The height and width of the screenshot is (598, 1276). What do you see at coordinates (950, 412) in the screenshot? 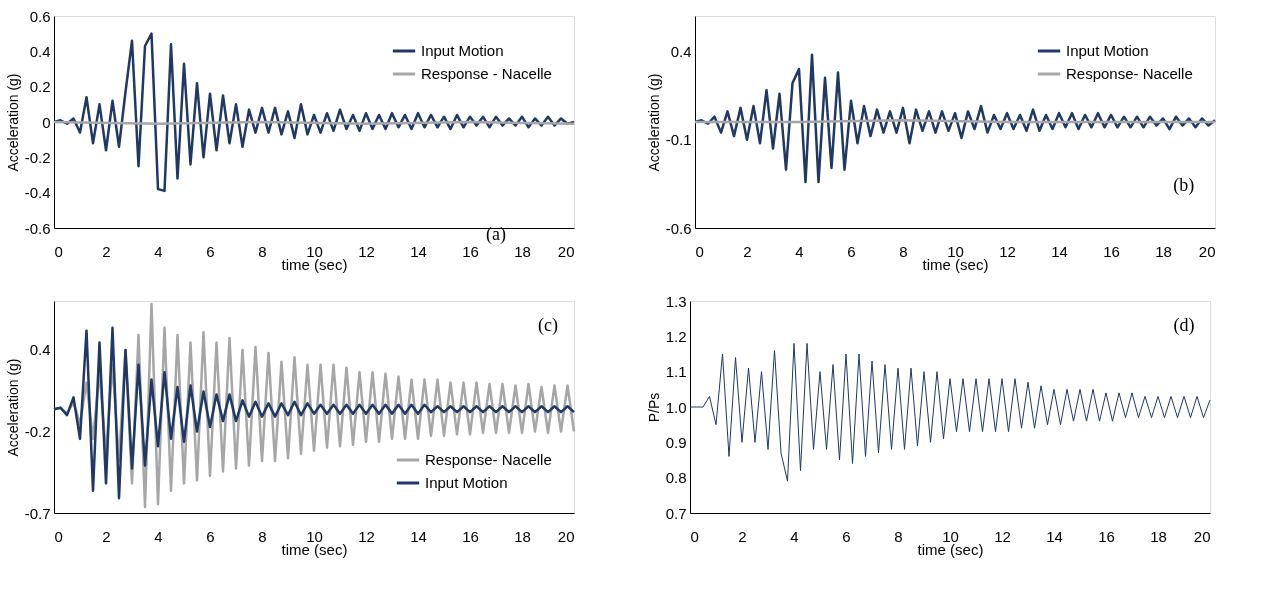
I see `line-series` at bounding box center [950, 412].